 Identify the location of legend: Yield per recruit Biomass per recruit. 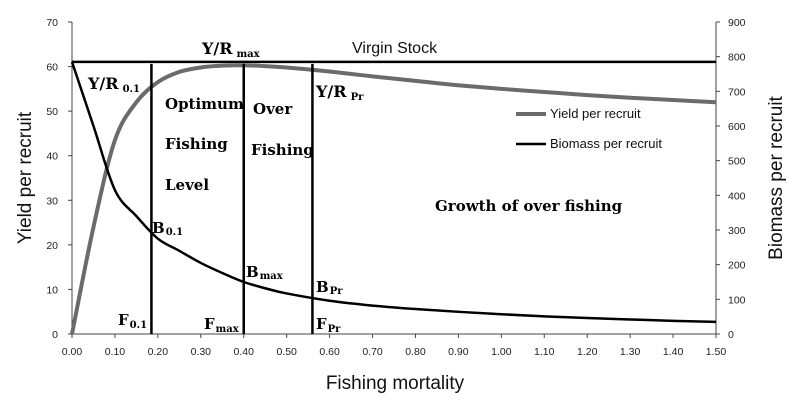
(589, 128).